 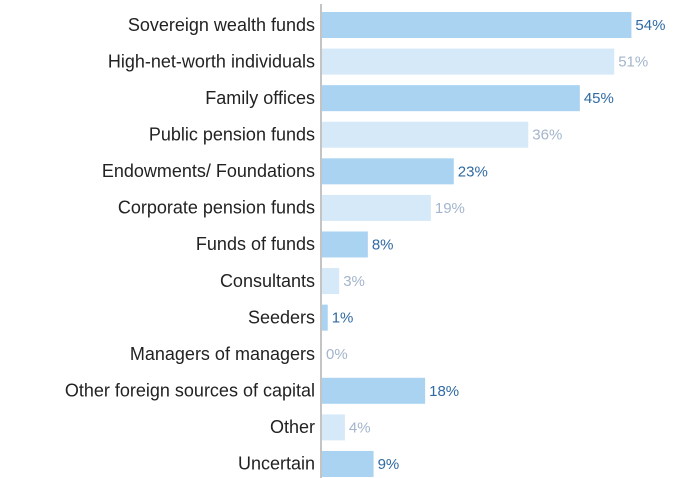 I want to click on value-label: 19%, so click(x=450, y=208).